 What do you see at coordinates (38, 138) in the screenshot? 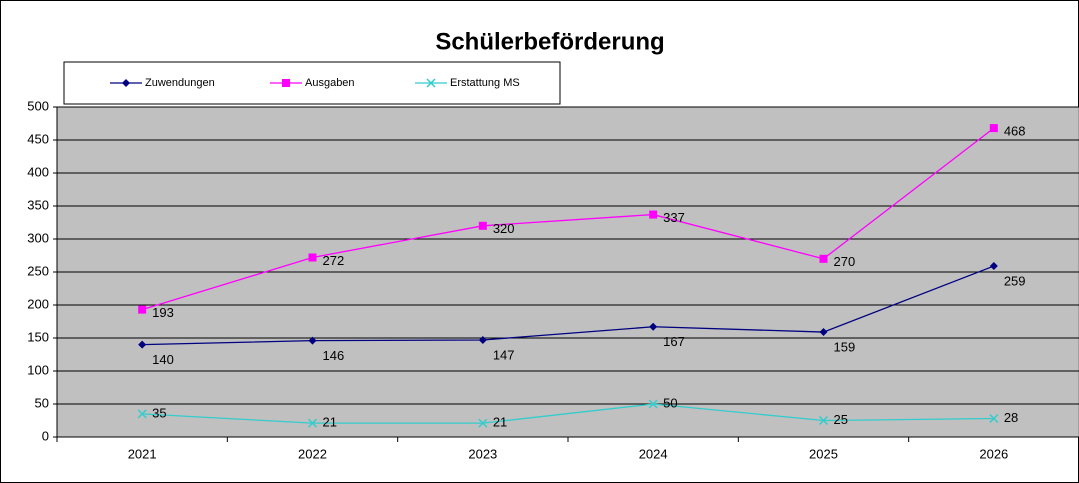
I see `y-tick-label: 450` at bounding box center [38, 138].